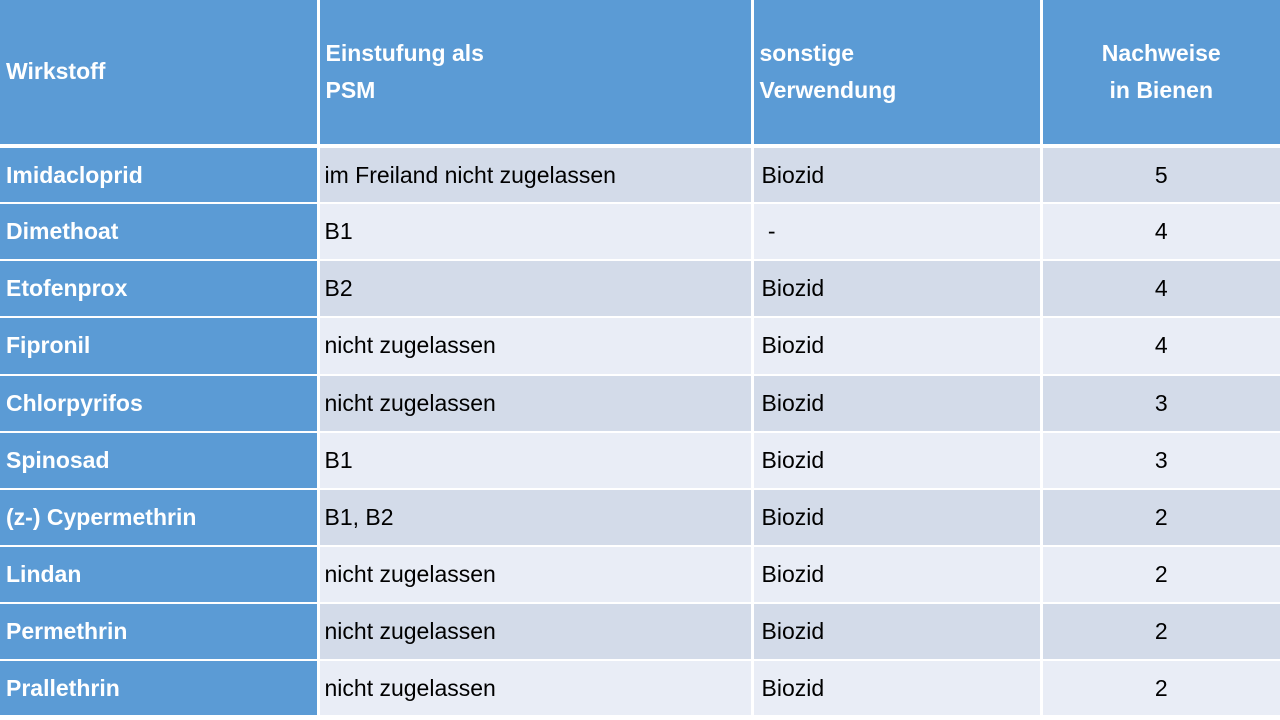 This screenshot has height=720, width=1280. I want to click on table-row: Fipronil nicht zugelassen Biozid 4, so click(640, 346).